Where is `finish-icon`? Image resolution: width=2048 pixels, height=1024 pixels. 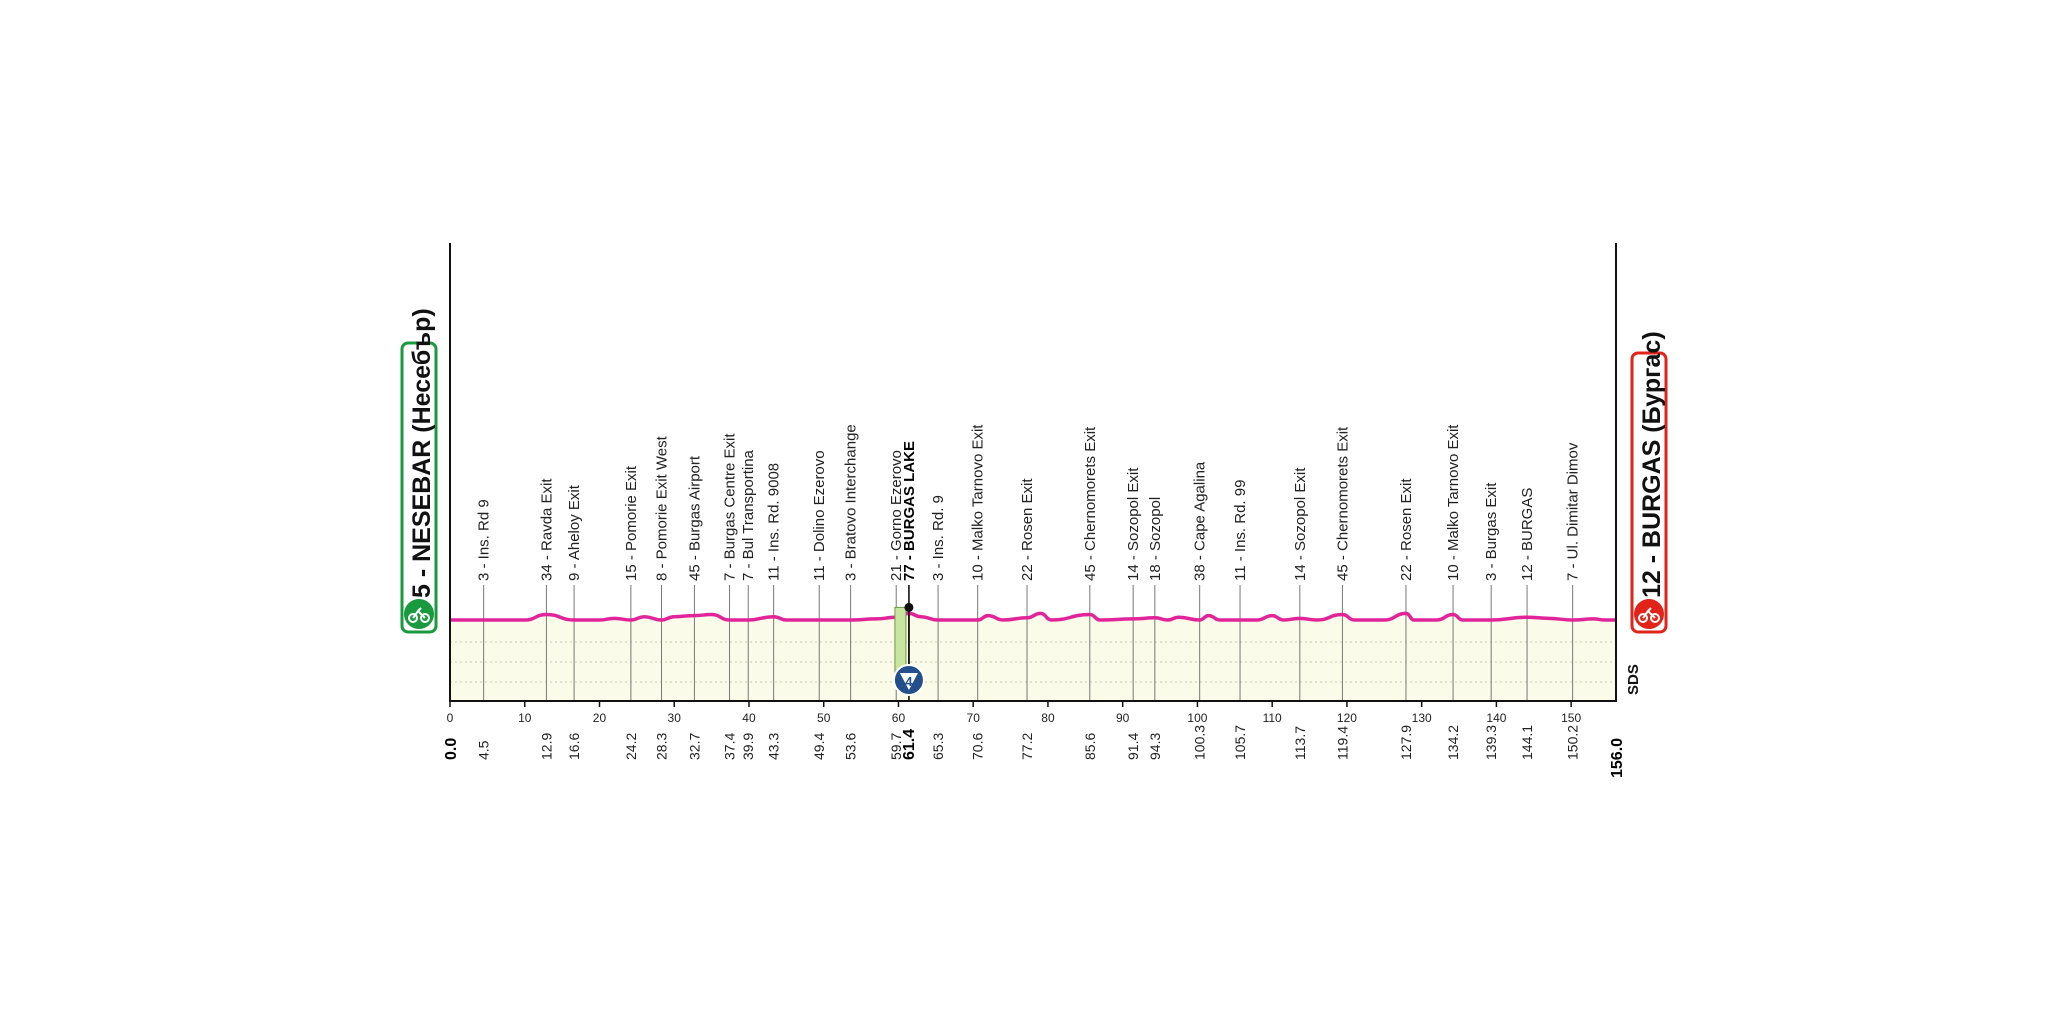
finish-icon is located at coordinates (1649, 614).